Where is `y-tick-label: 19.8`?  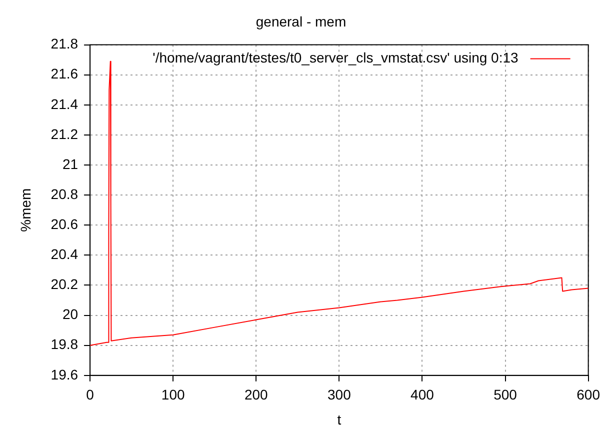
y-tick-label: 19.8 is located at coordinates (64, 344).